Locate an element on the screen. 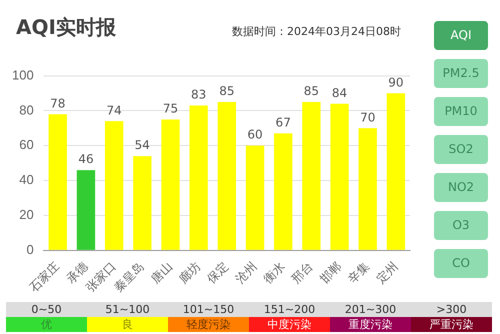  text: >300 is located at coordinates (451, 309).